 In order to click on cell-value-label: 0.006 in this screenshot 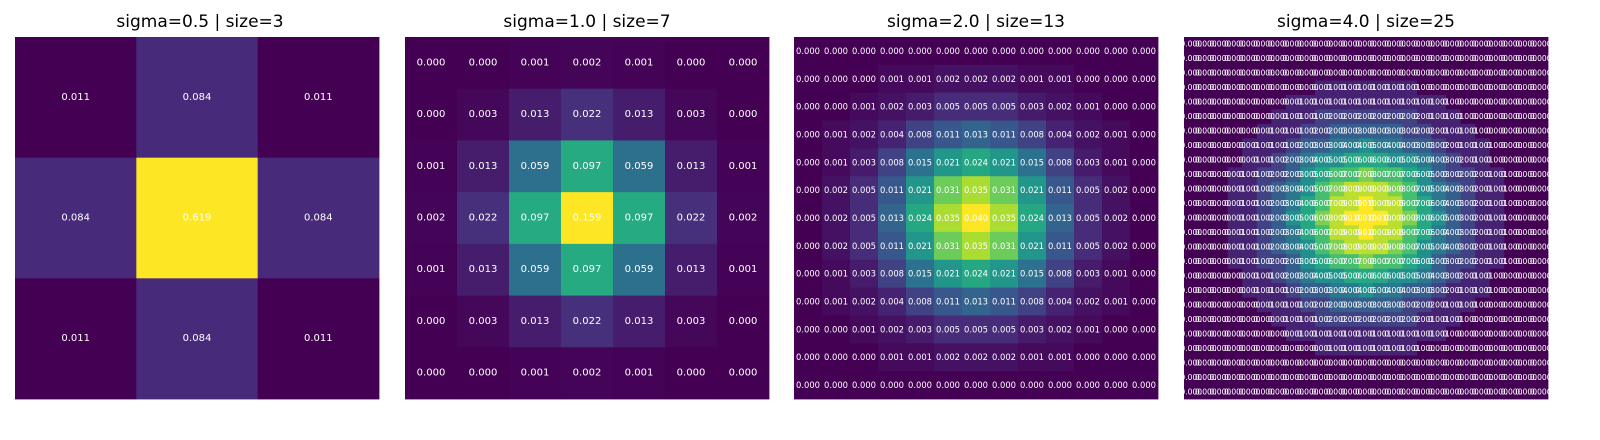, I will do `click(1366, 160)`.